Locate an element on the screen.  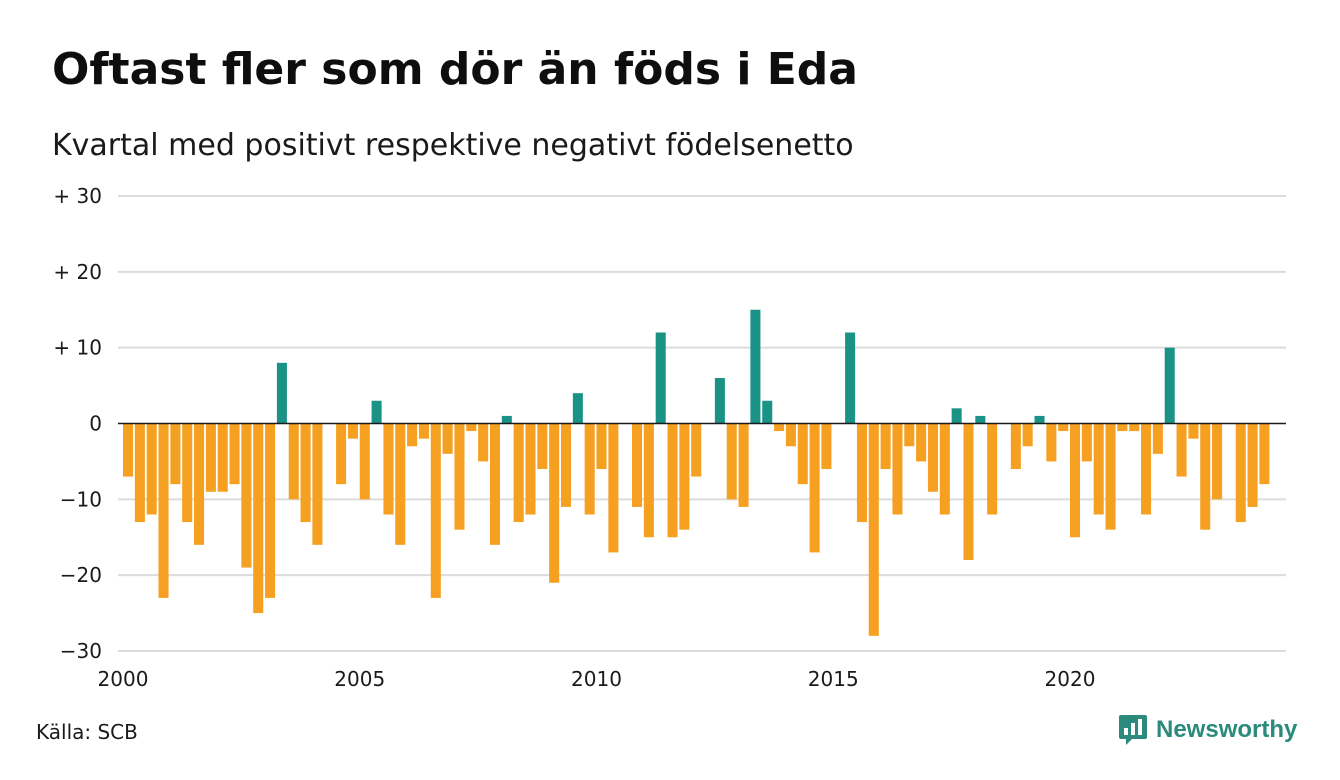
x-tick-label: 2010 is located at coordinates (596, 679).